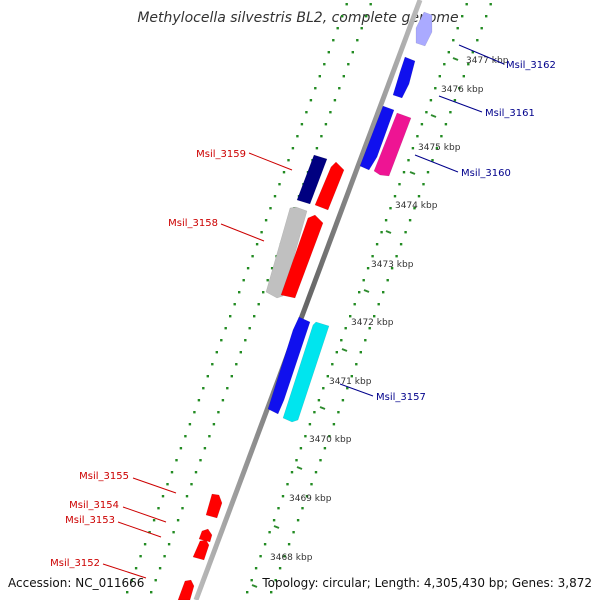  I want to click on gene-label-msil-3157: Msil_3157, so click(401, 397).